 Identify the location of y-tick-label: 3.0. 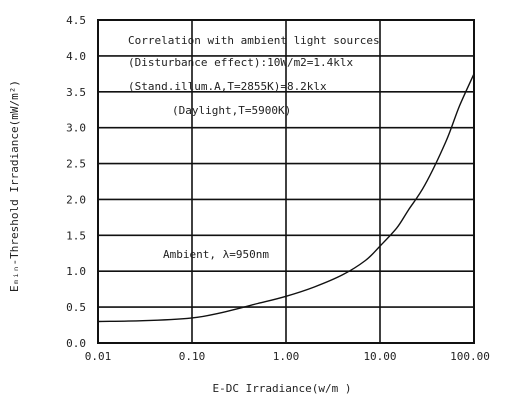
(76, 128).